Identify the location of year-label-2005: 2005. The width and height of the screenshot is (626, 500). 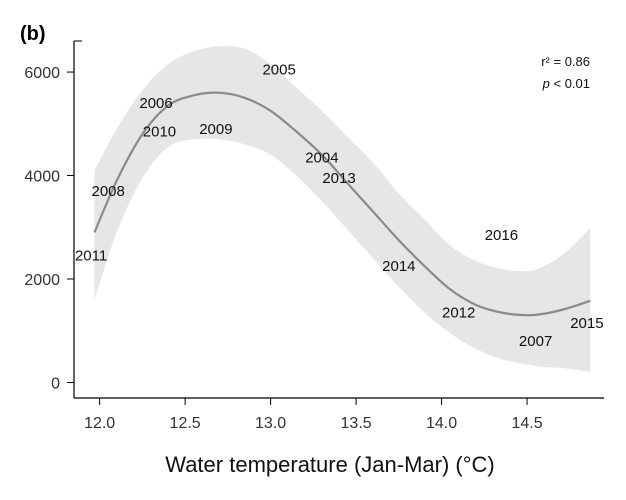
(278, 69).